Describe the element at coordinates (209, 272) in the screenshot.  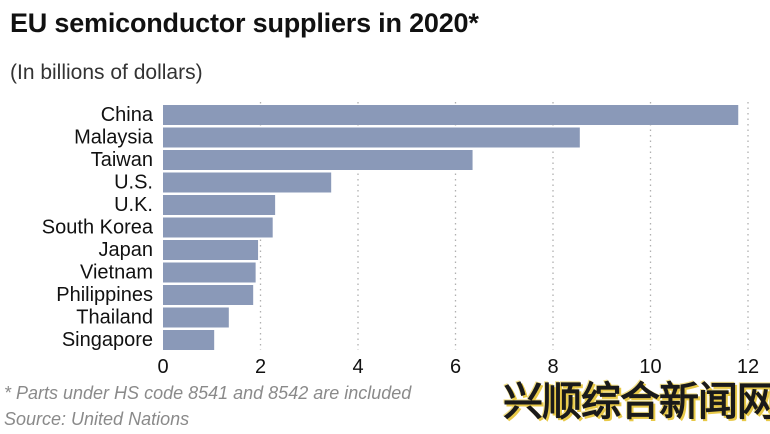
I see `bar-vietnam` at that location.